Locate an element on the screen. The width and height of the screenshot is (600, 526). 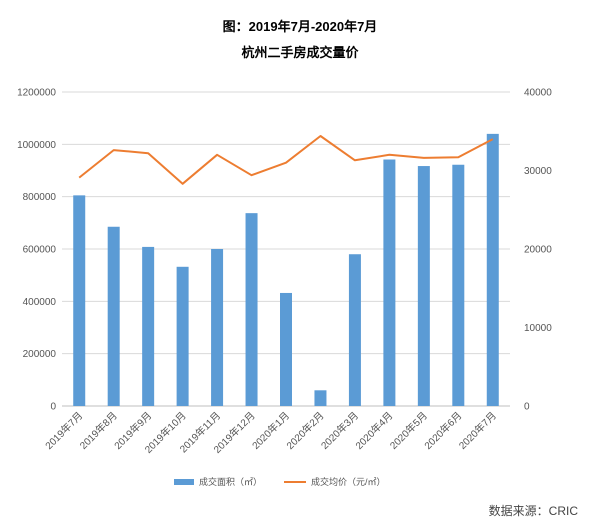
y-right-tick-label: 10000 is located at coordinates (538, 328).